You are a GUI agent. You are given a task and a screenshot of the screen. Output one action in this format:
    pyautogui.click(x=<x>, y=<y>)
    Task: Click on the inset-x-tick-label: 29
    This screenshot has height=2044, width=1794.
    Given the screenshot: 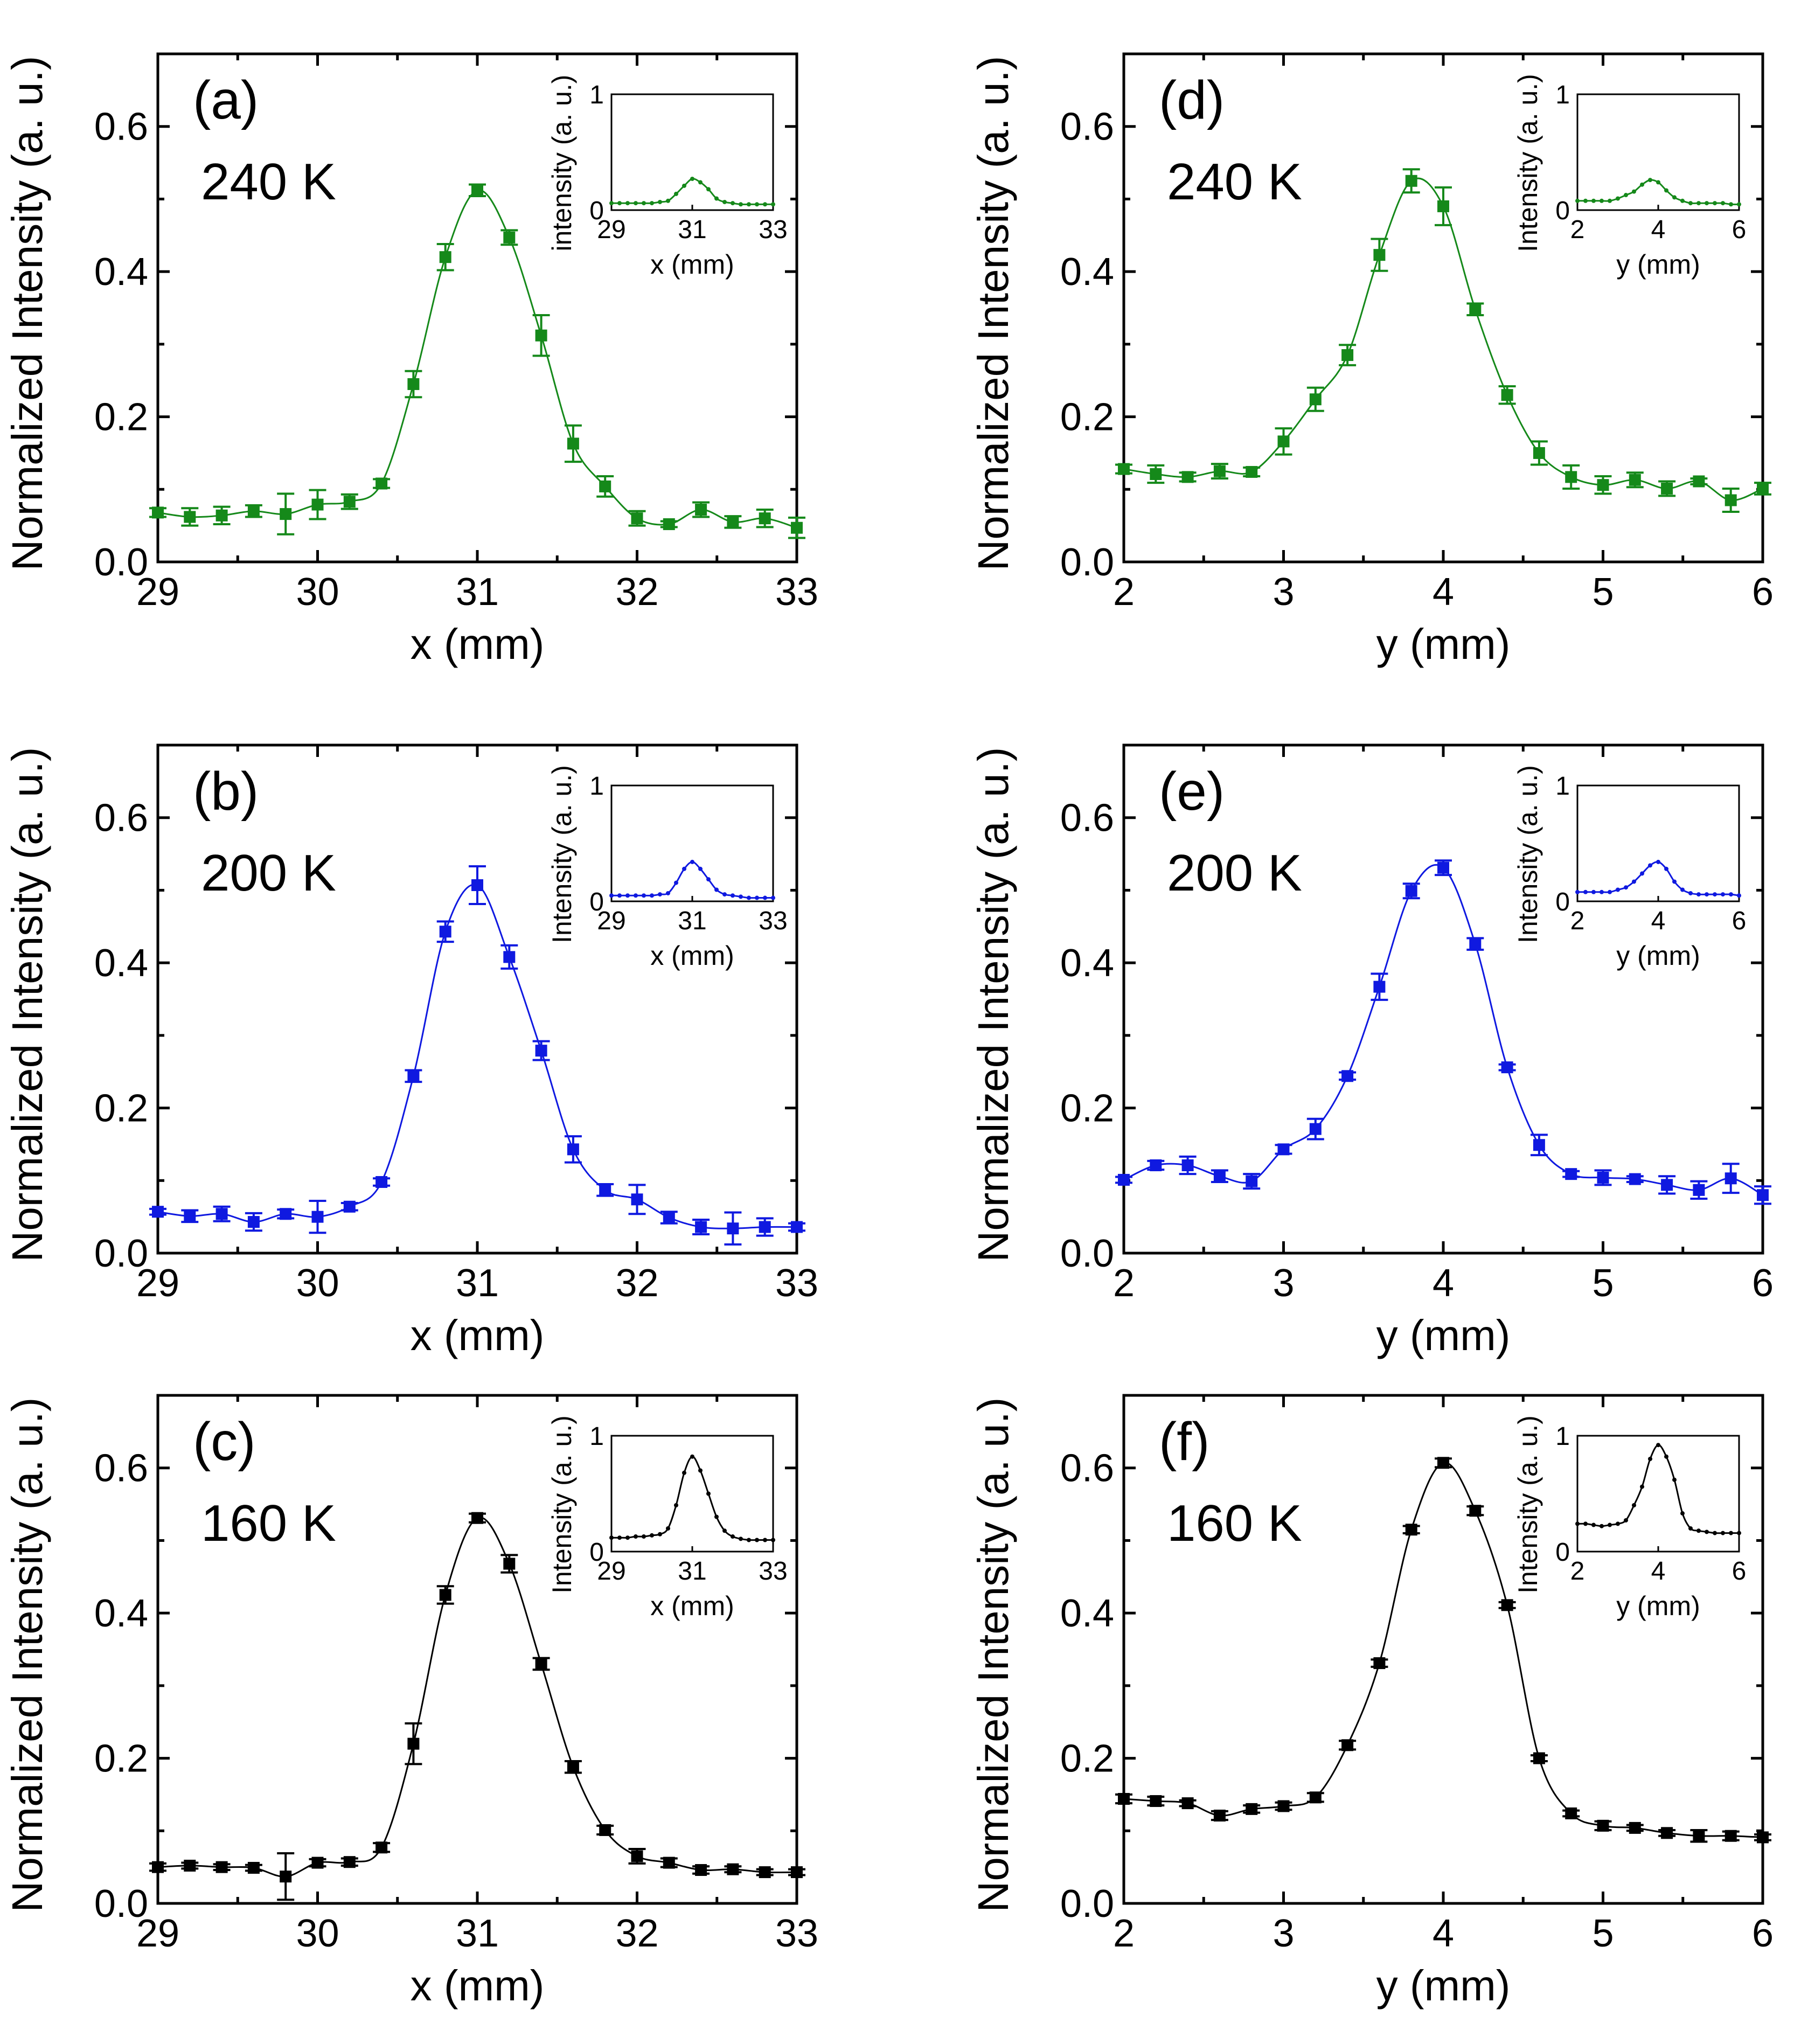 What is the action you would take?
    pyautogui.click(x=611, y=230)
    